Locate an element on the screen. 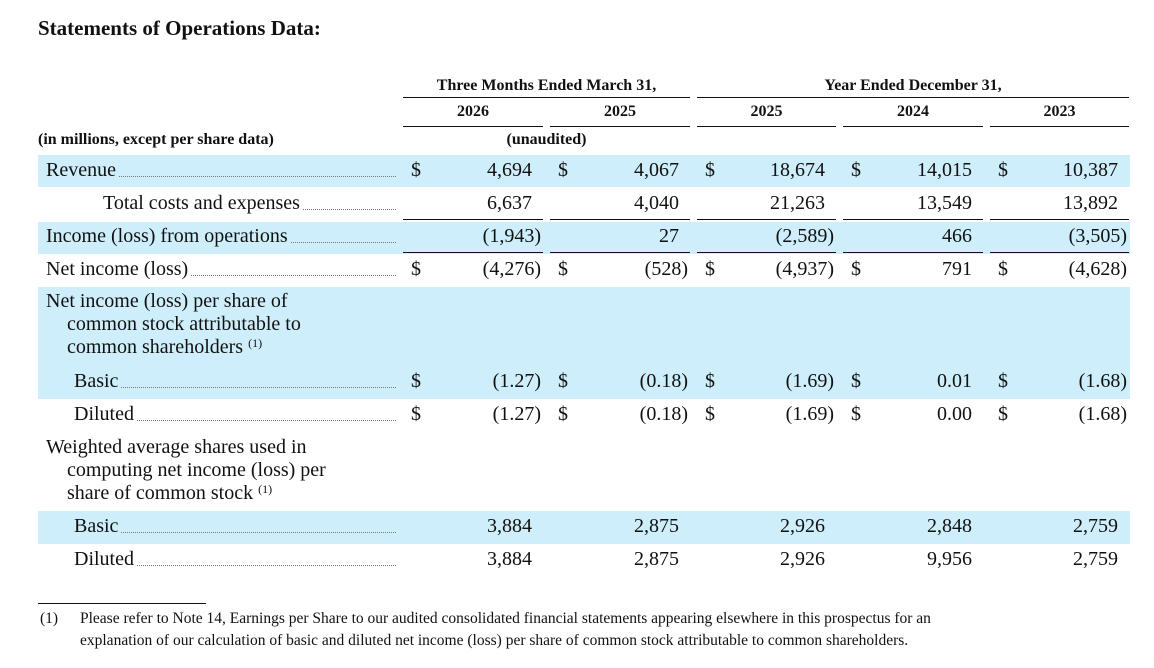 The image size is (1154, 668). header-year-ended: Year Ended December 31, is located at coordinates (913, 85).